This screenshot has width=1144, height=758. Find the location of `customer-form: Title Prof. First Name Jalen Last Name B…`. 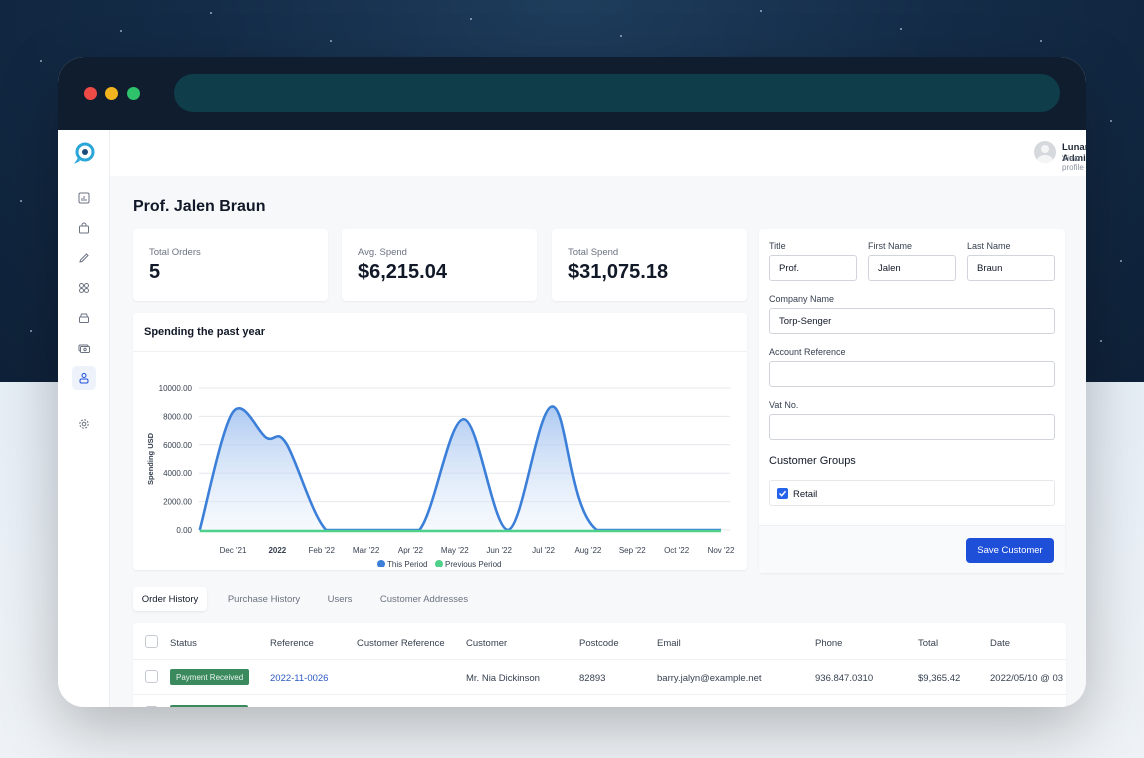

customer-form: Title Prof. First Name Jalen Last Name B… is located at coordinates (912, 401).